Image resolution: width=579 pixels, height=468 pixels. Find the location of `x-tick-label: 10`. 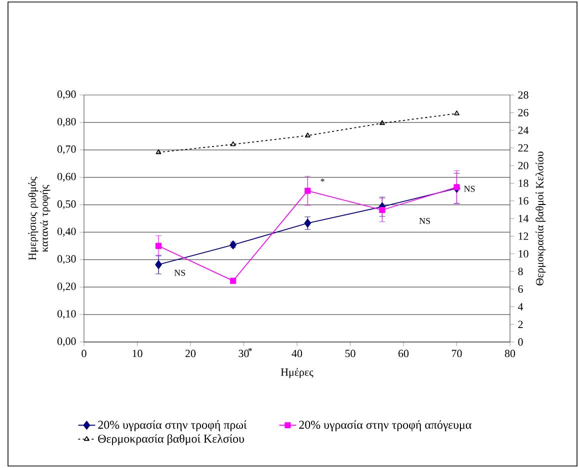

x-tick-label: 10 is located at coordinates (137, 354).